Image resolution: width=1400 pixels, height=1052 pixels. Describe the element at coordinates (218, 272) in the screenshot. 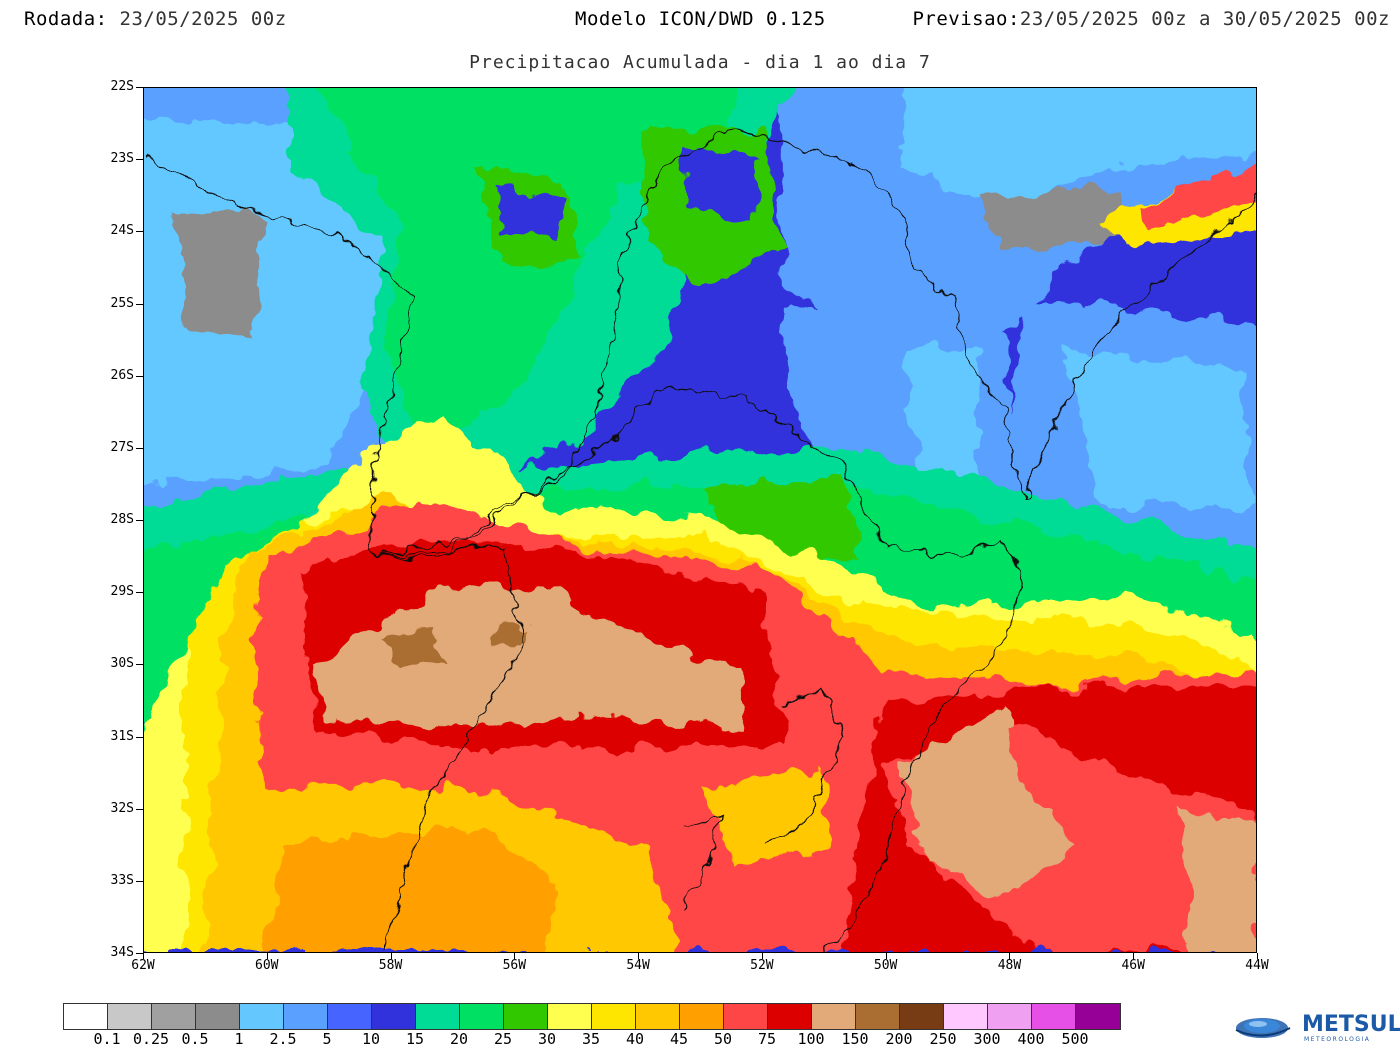

I see `field-west-grey` at that location.